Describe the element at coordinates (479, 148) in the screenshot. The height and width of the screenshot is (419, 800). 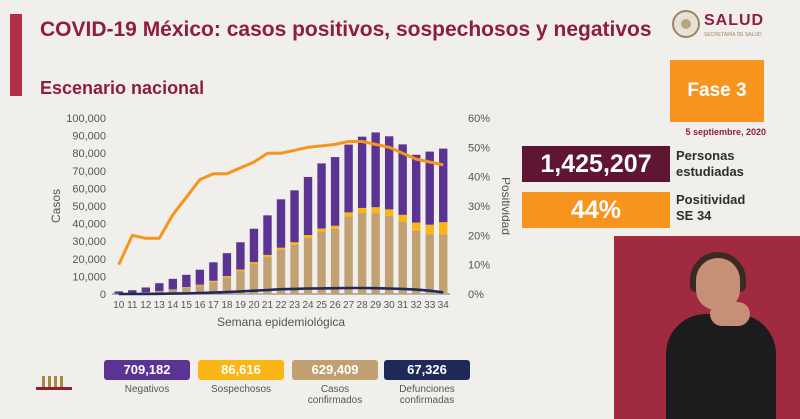
I see `y2-tick-label: 50%` at that location.